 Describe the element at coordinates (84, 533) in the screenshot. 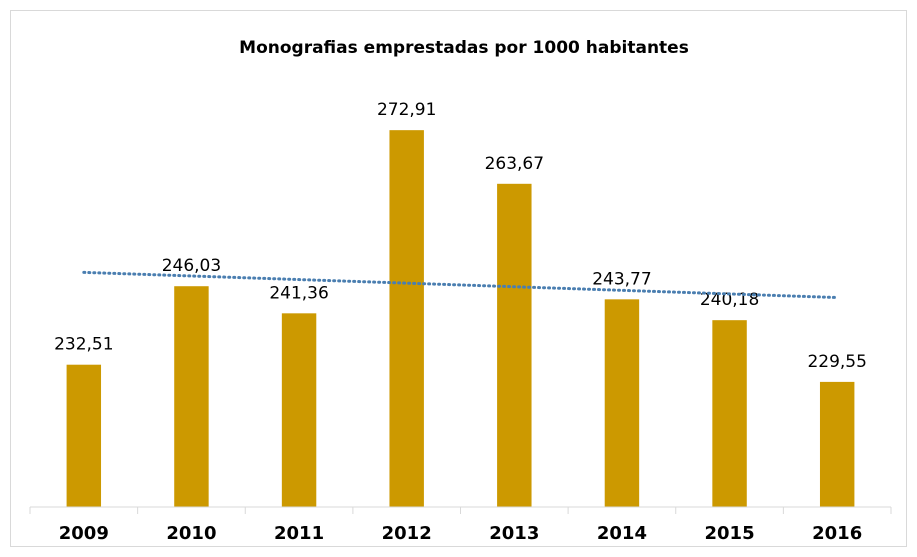

I see `x-tick-label: 2009` at that location.